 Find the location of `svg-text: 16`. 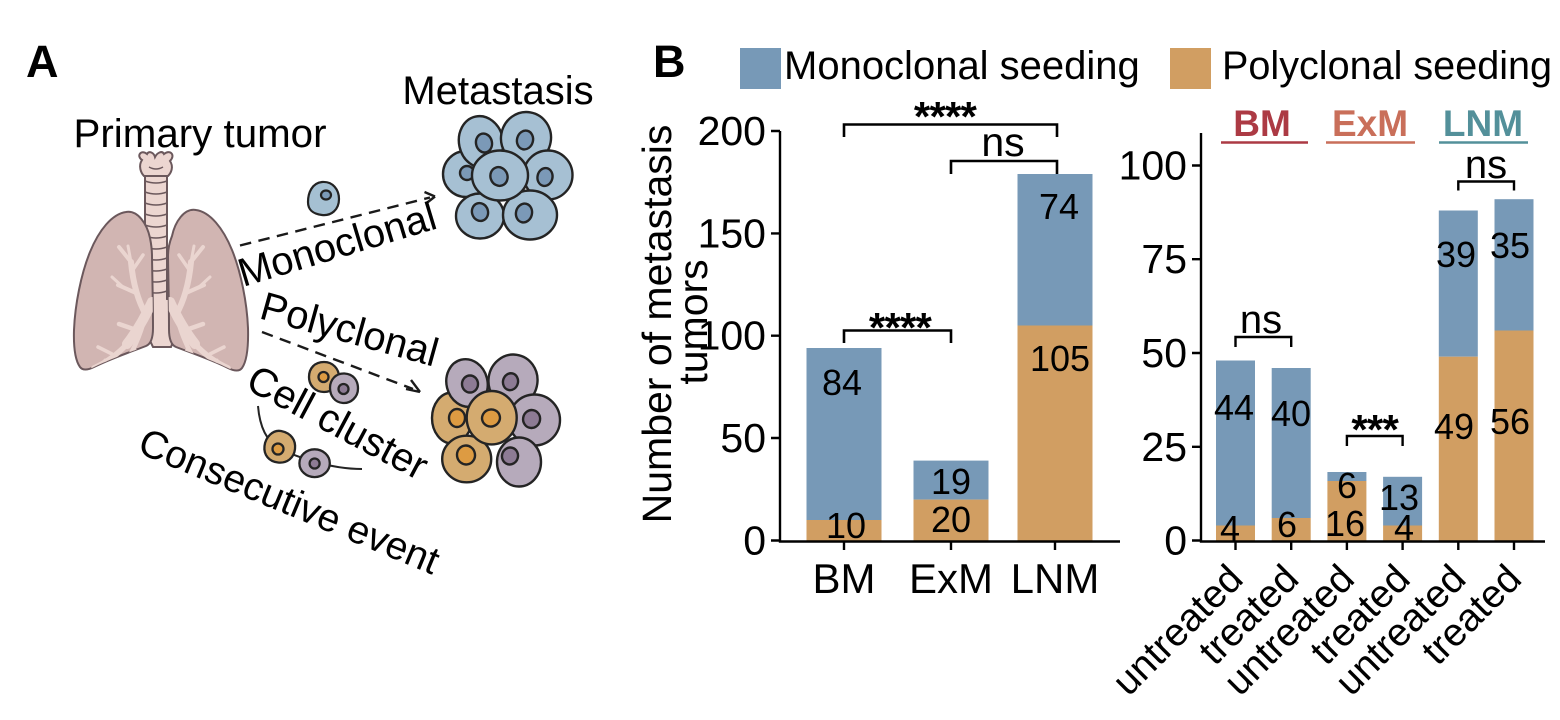

svg-text: 16 is located at coordinates (1345, 523).